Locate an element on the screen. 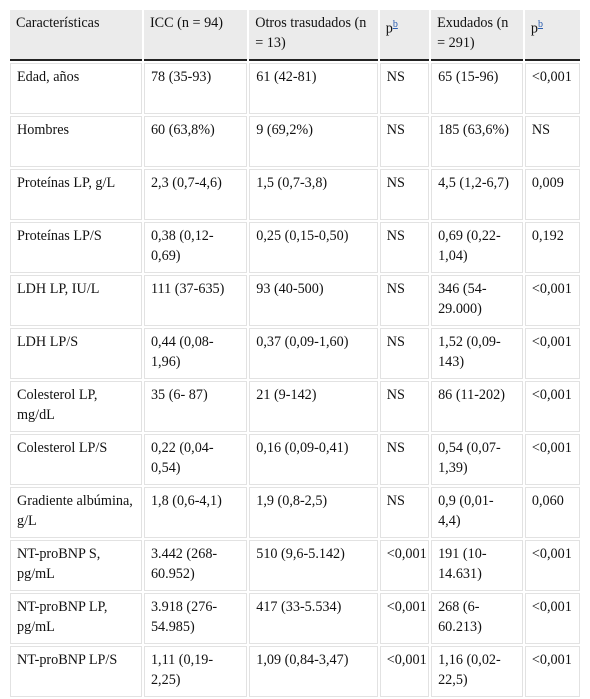  cell-caracteristica: Colesterol LP/S is located at coordinates (76, 459).